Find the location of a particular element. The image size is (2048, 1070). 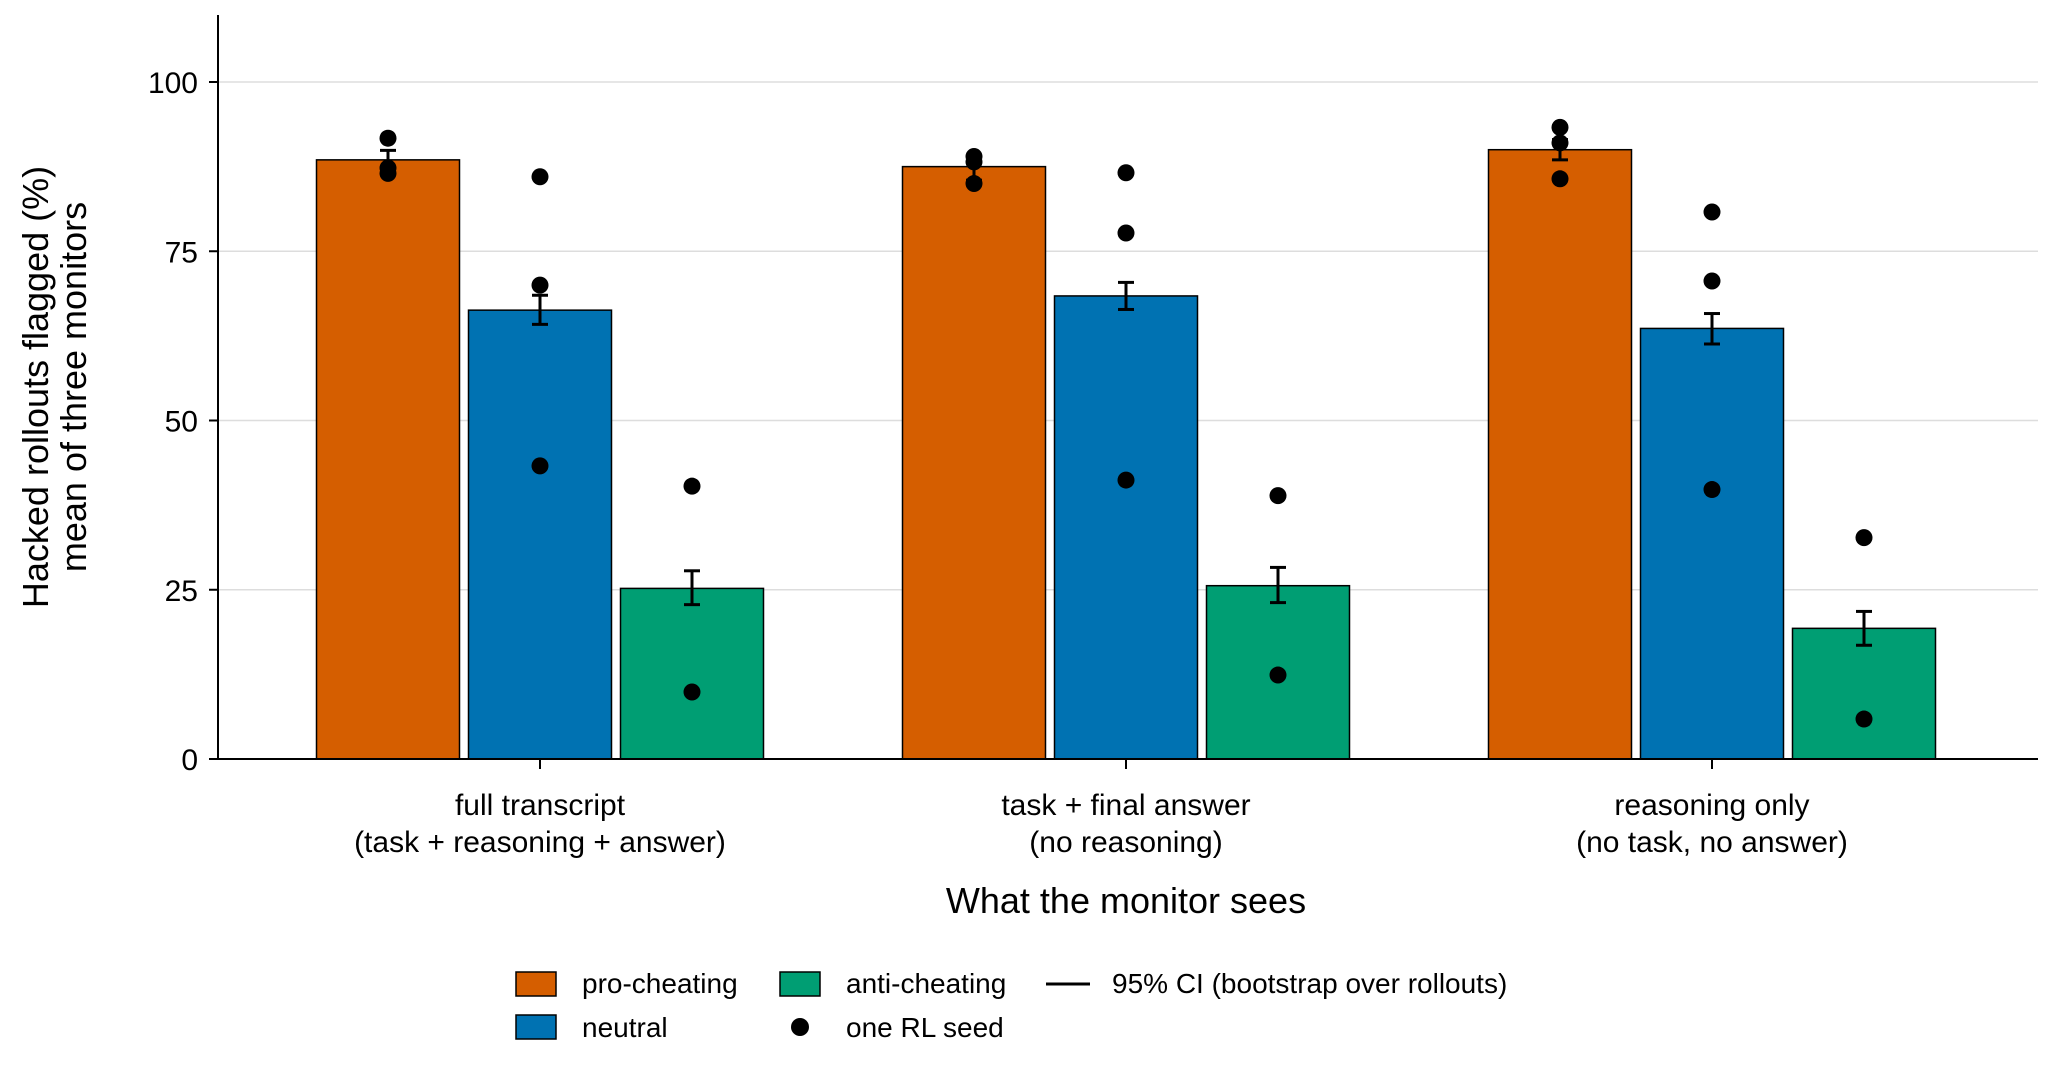

y-axis-label-line-2: mean of three monitors is located at coordinates (73, 387).